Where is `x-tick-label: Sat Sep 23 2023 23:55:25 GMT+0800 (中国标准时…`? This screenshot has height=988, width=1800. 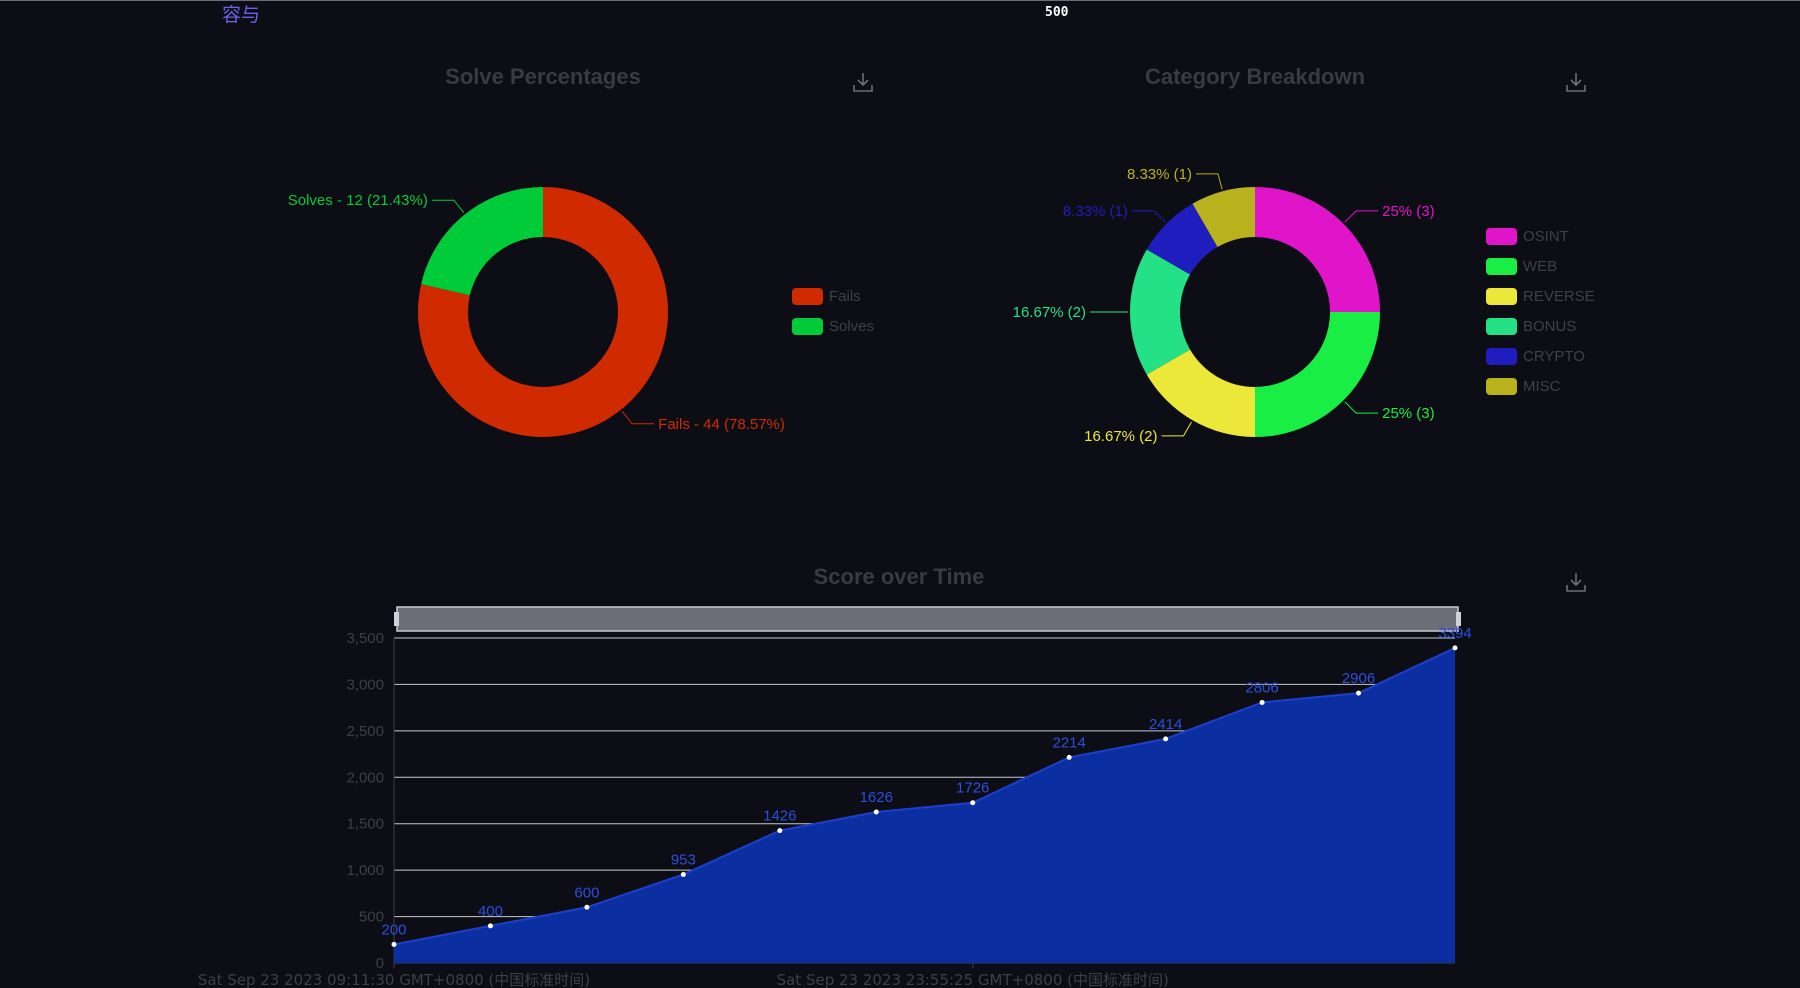
x-tick-label: Sat Sep 23 2023 23:55:25 GMT+0800 (中国标准时… is located at coordinates (973, 979).